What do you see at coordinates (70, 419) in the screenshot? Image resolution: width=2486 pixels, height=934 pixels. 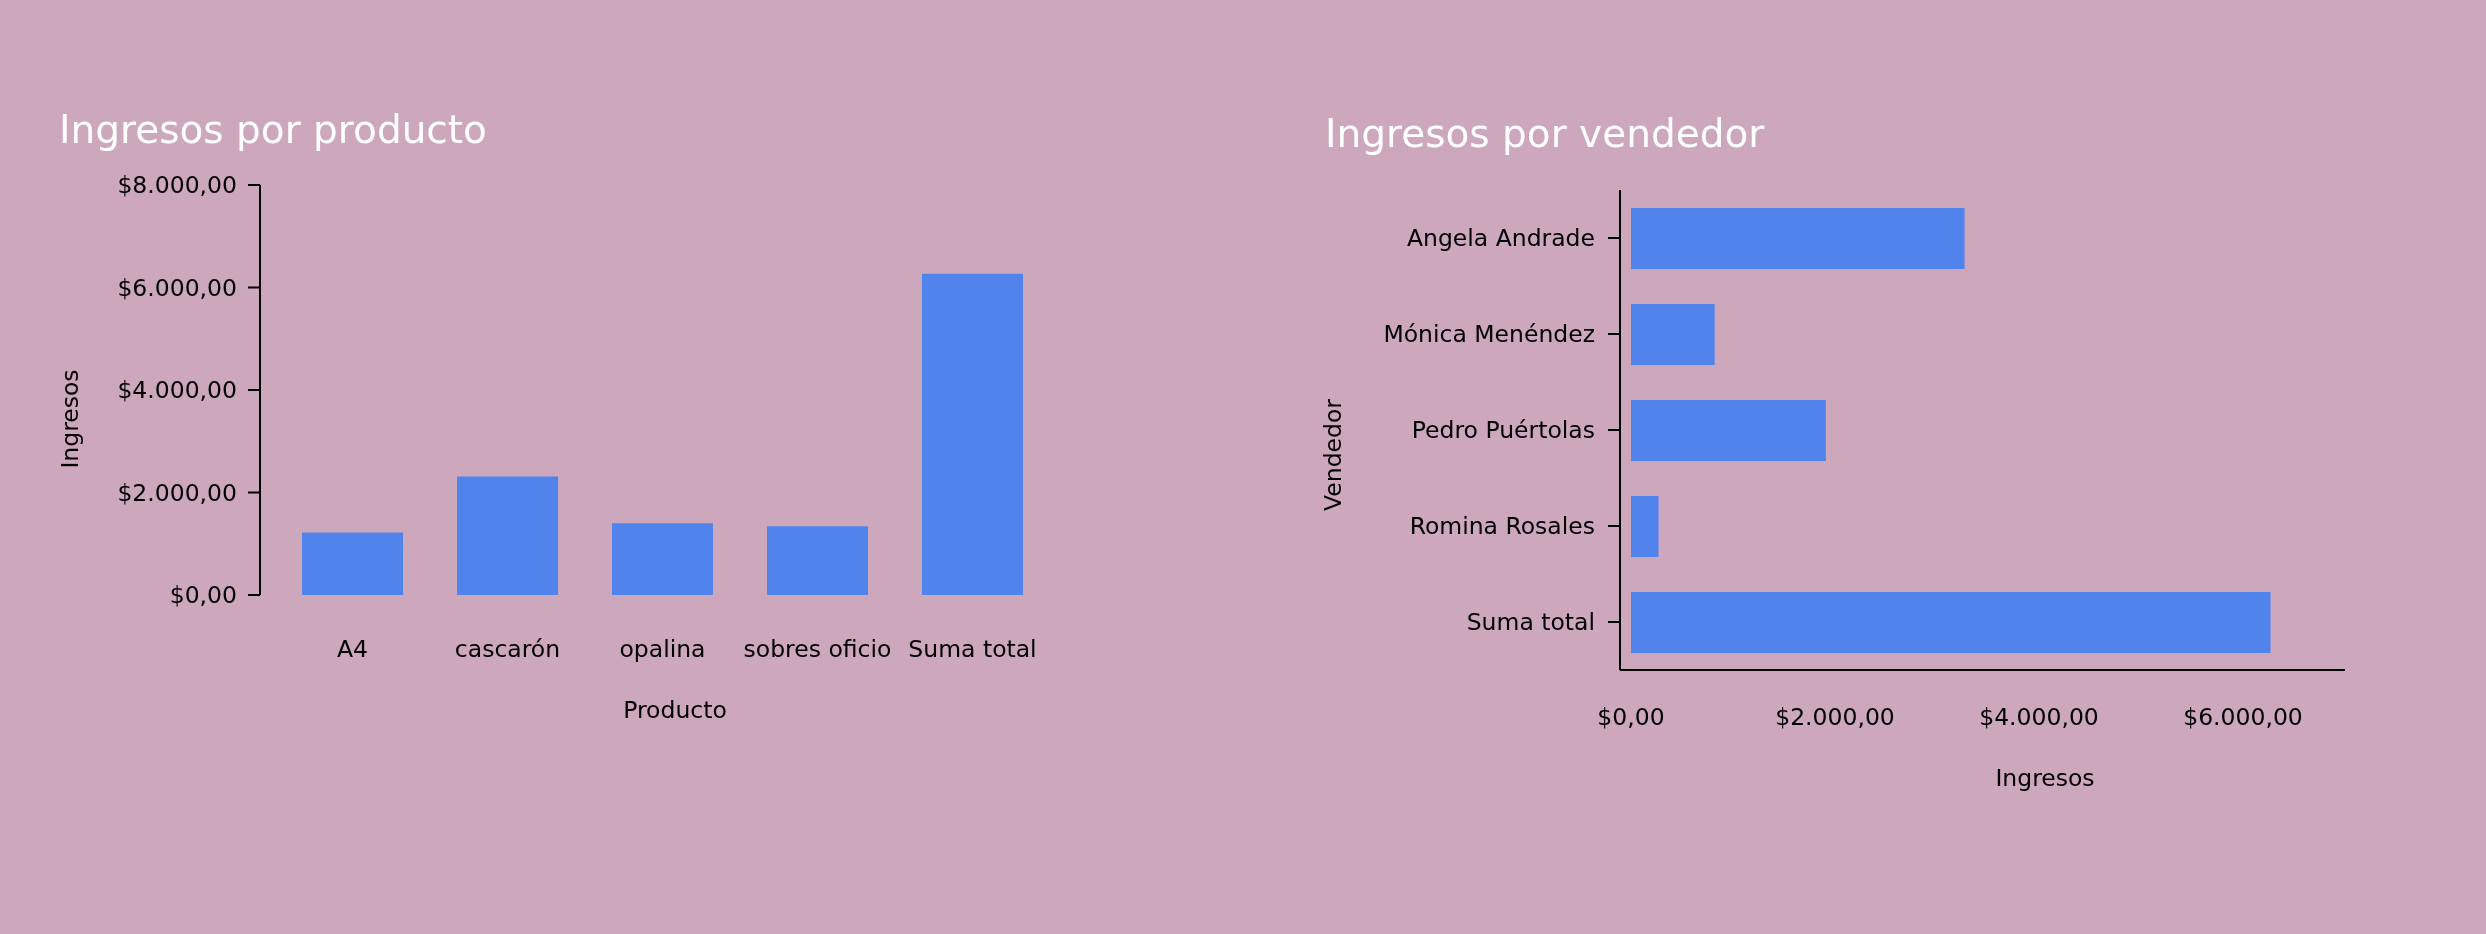 I see `y-axis-title: Ingresos` at bounding box center [70, 419].